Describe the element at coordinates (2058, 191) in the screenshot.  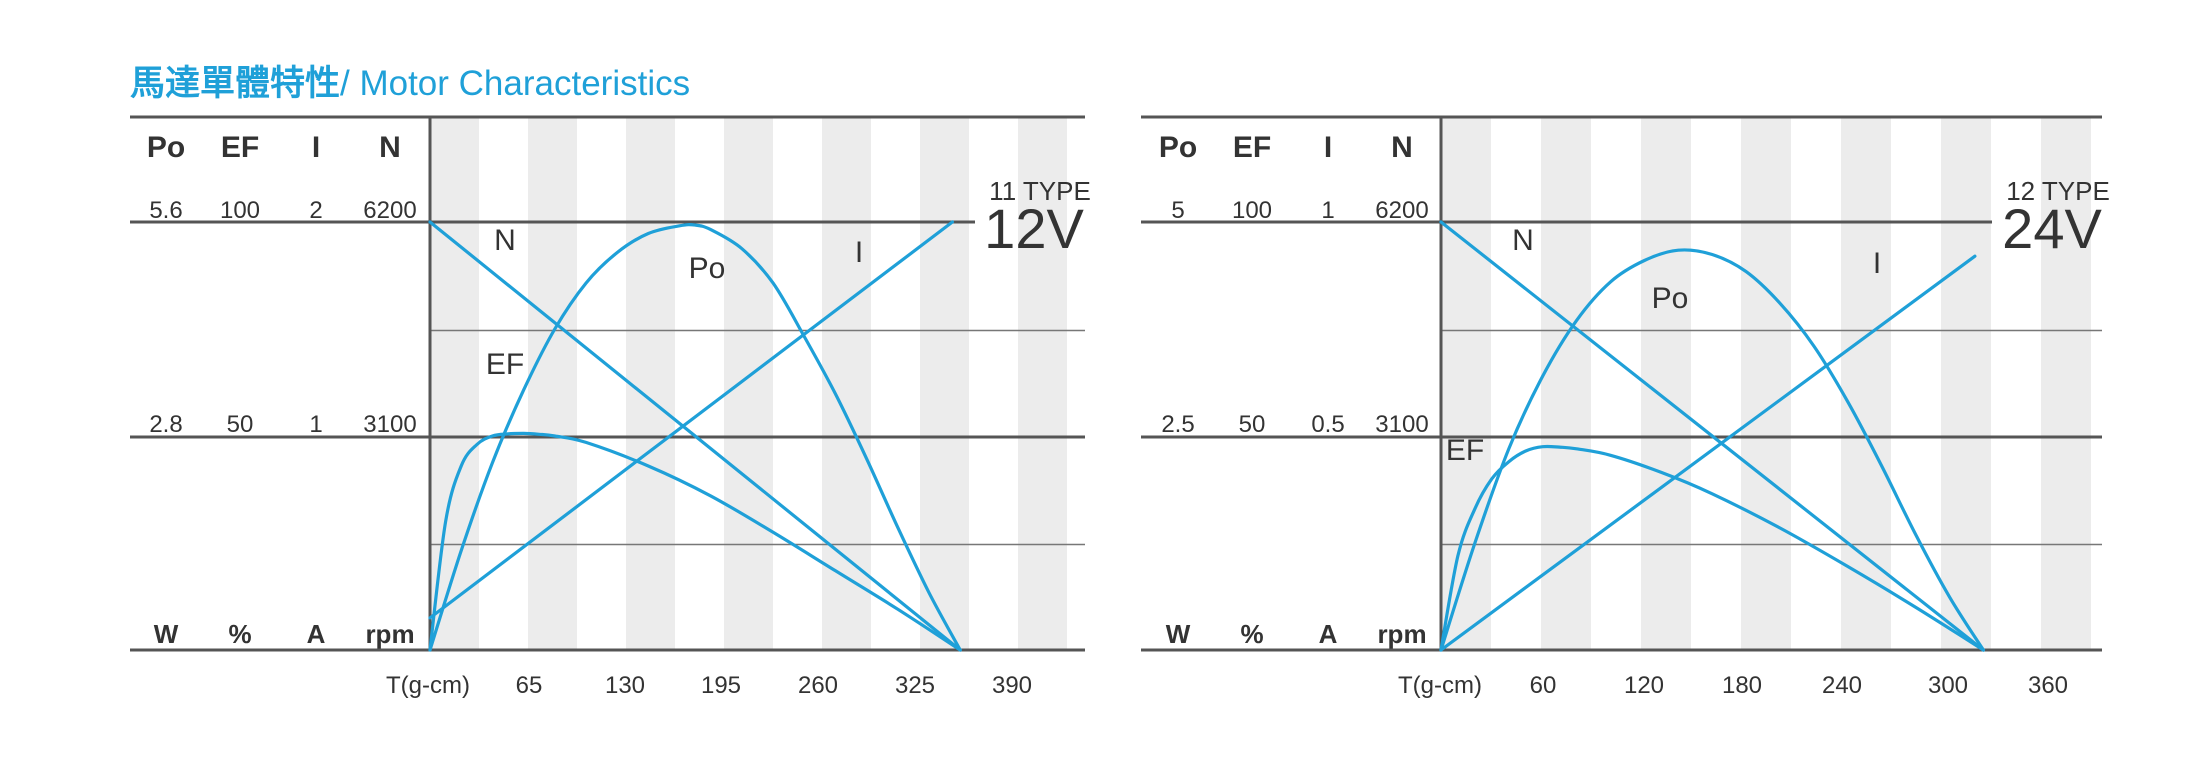
I see `chart2-type-label: 12 TYPE` at that location.